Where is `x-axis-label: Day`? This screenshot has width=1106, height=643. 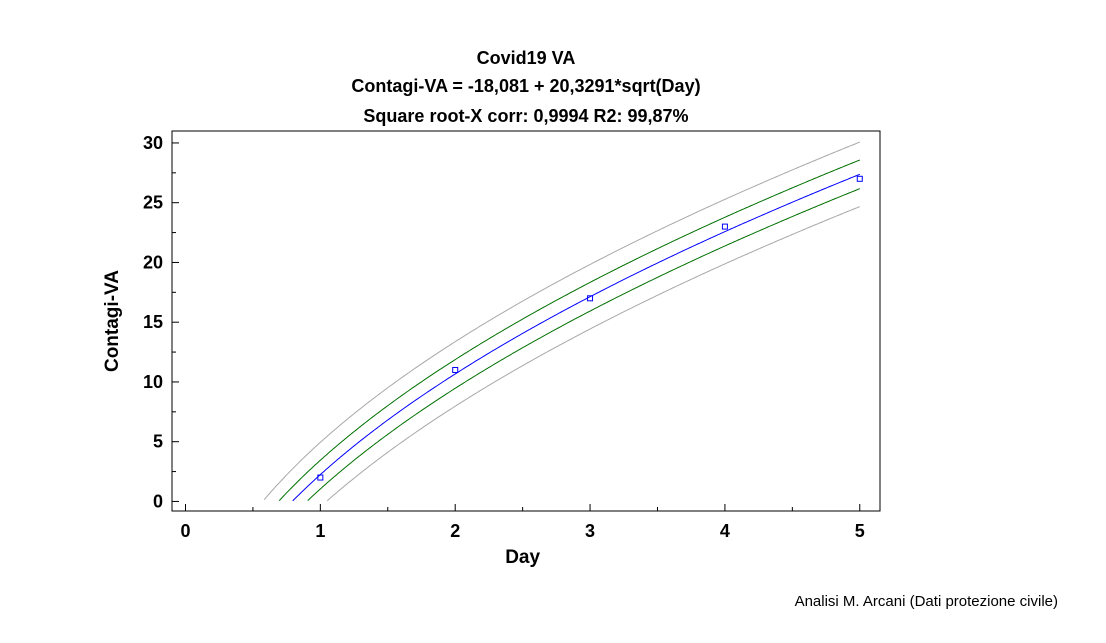
x-axis-label: Day is located at coordinates (522, 557).